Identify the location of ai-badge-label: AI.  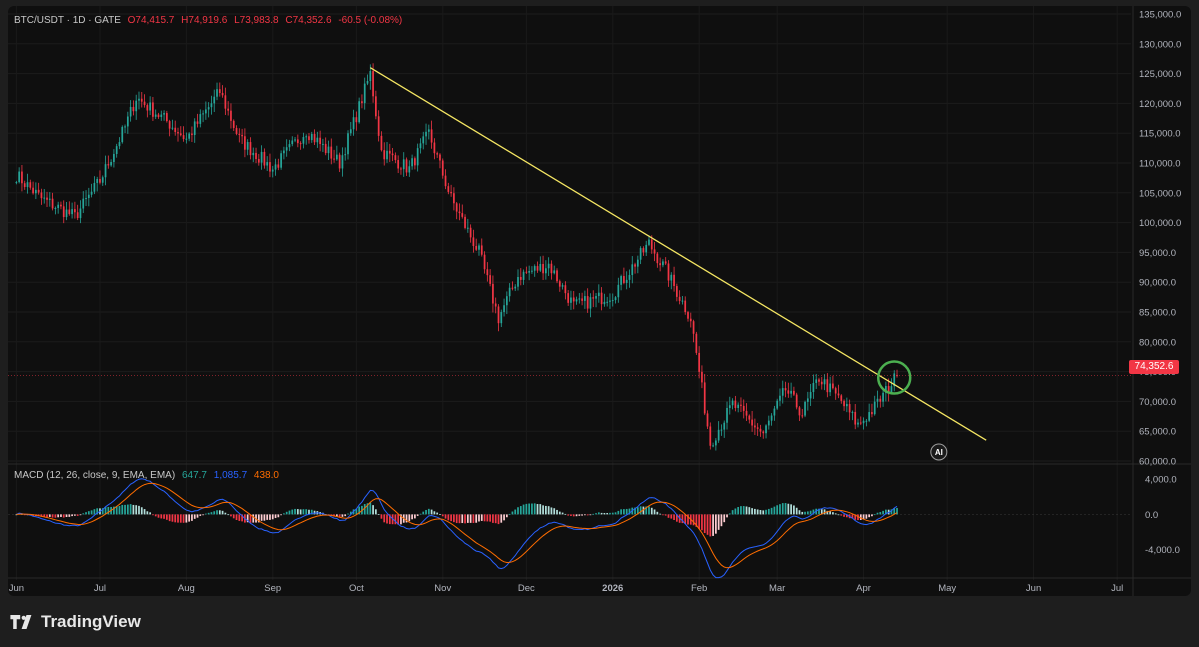
(939, 452).